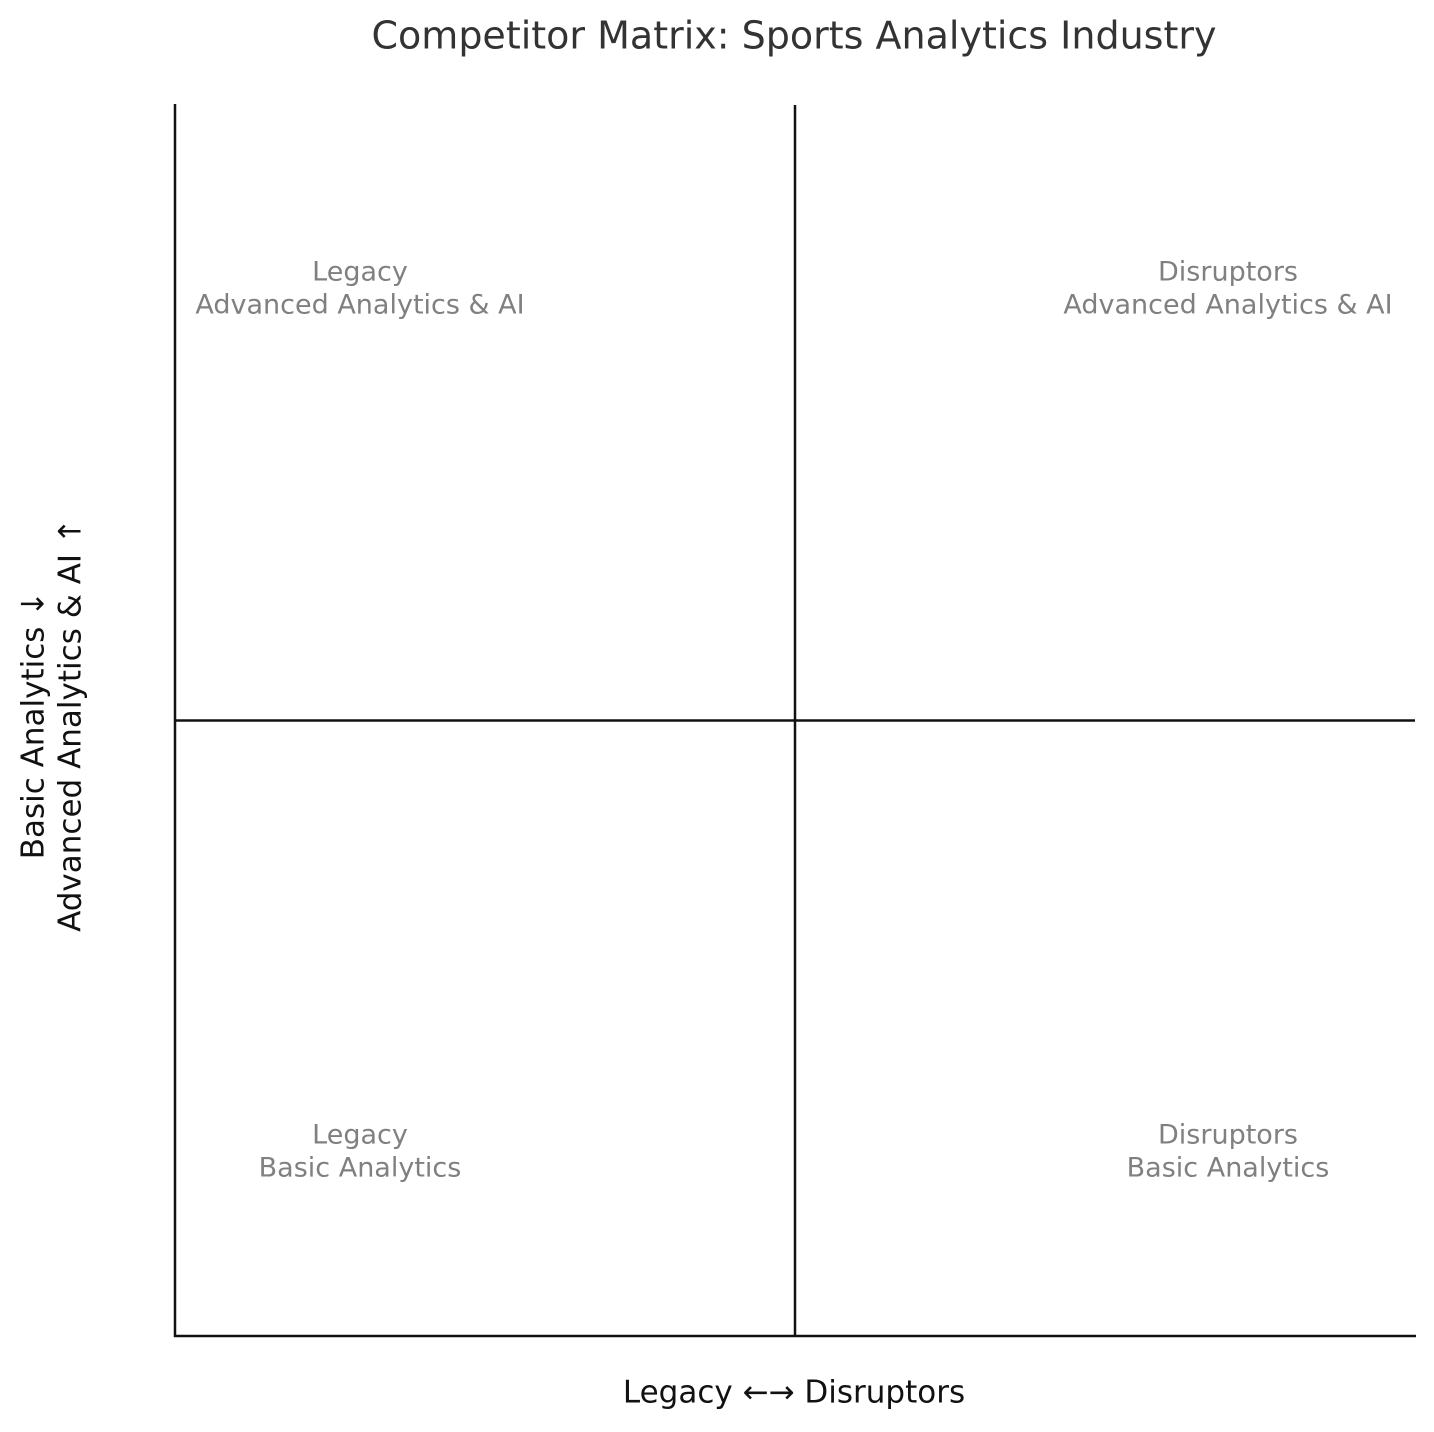 Image resolution: width=1434 pixels, height=1432 pixels. I want to click on x-axis-label: Legacy ←→ Disruptors, so click(794, 1393).